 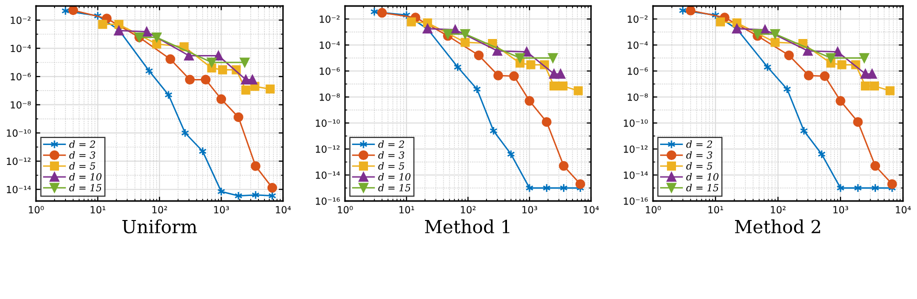 What do you see at coordinates (777, 226) in the screenshot?
I see `x-axis-title: Method 2` at bounding box center [777, 226].